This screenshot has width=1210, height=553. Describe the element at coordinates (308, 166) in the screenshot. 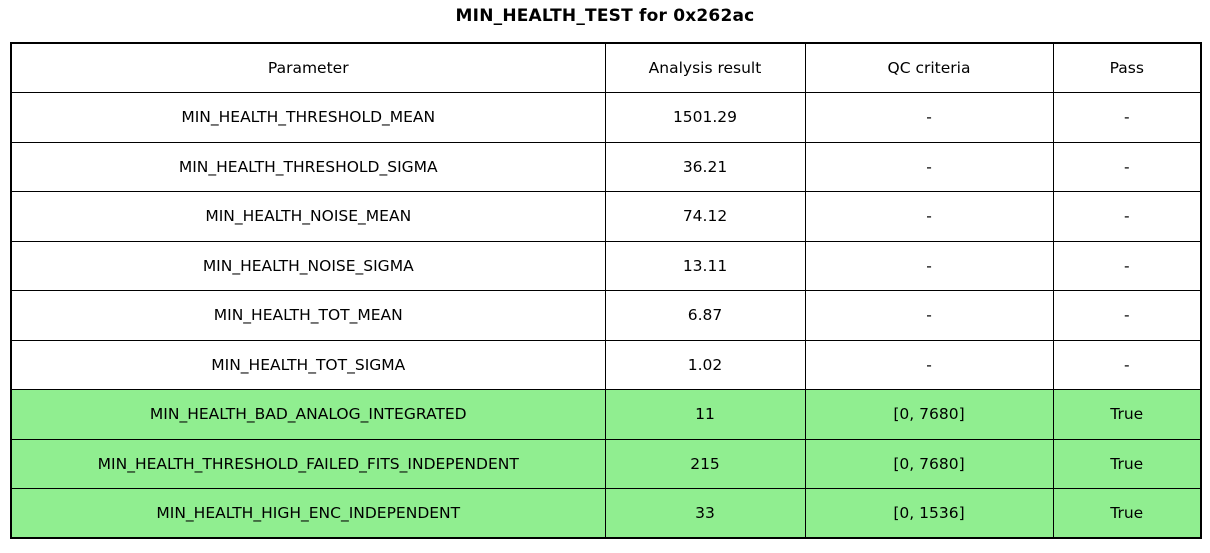

I see `parameter-cell: MIN_HEALTH_THRESHOLD_SIGMA` at that location.